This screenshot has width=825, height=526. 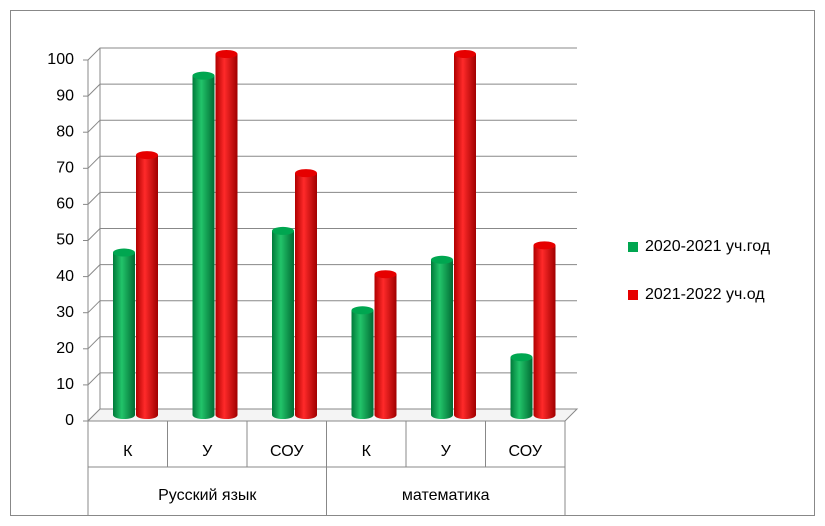 What do you see at coordinates (332, 415) in the screenshot?
I see `floor` at bounding box center [332, 415].